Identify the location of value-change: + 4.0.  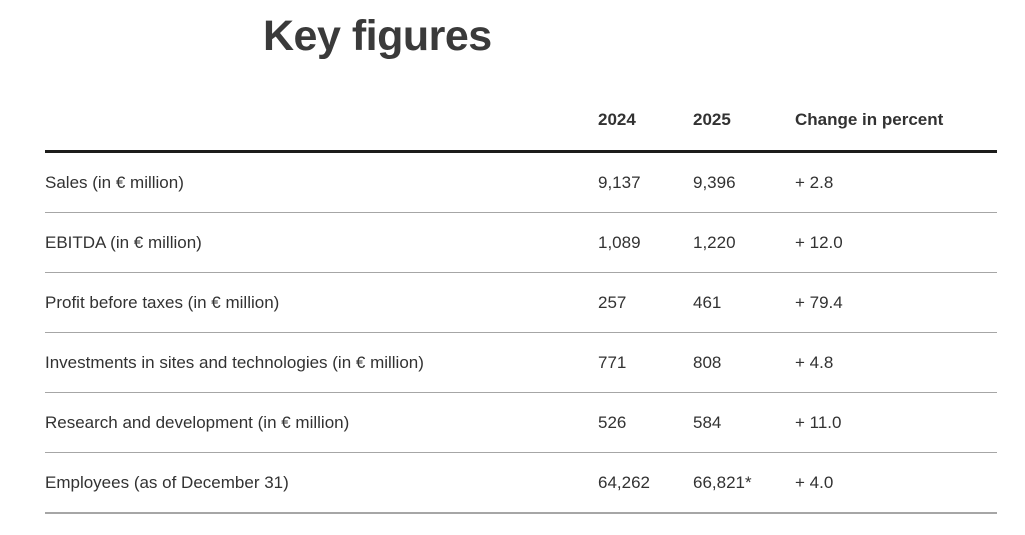
(814, 482).